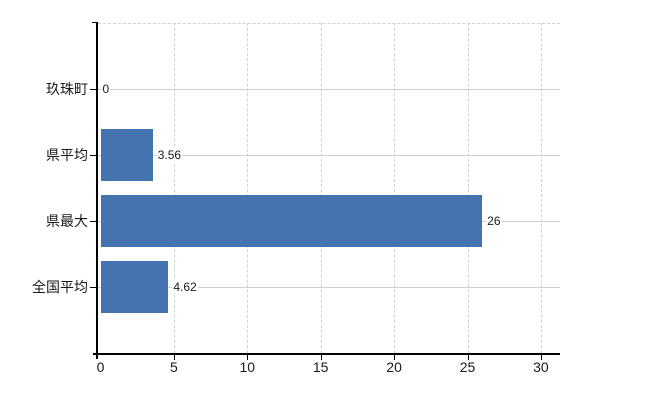 Image resolution: width=650 pixels, height=400 pixels. Describe the element at coordinates (67, 221) in the screenshot. I see `category-label: 県最大` at that location.